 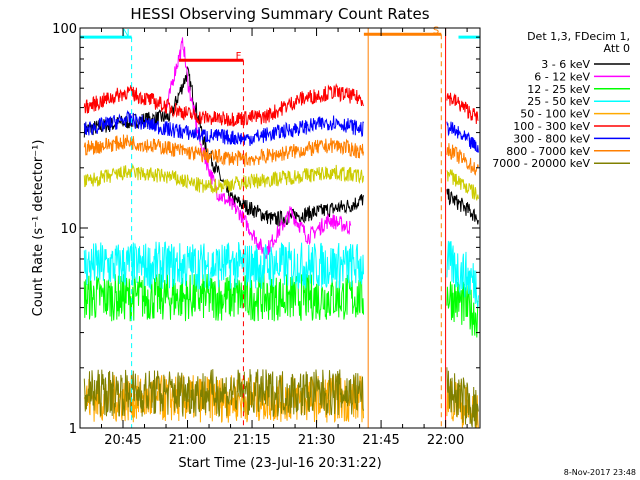 I want to click on legend-header: Att 0, so click(x=617, y=48).